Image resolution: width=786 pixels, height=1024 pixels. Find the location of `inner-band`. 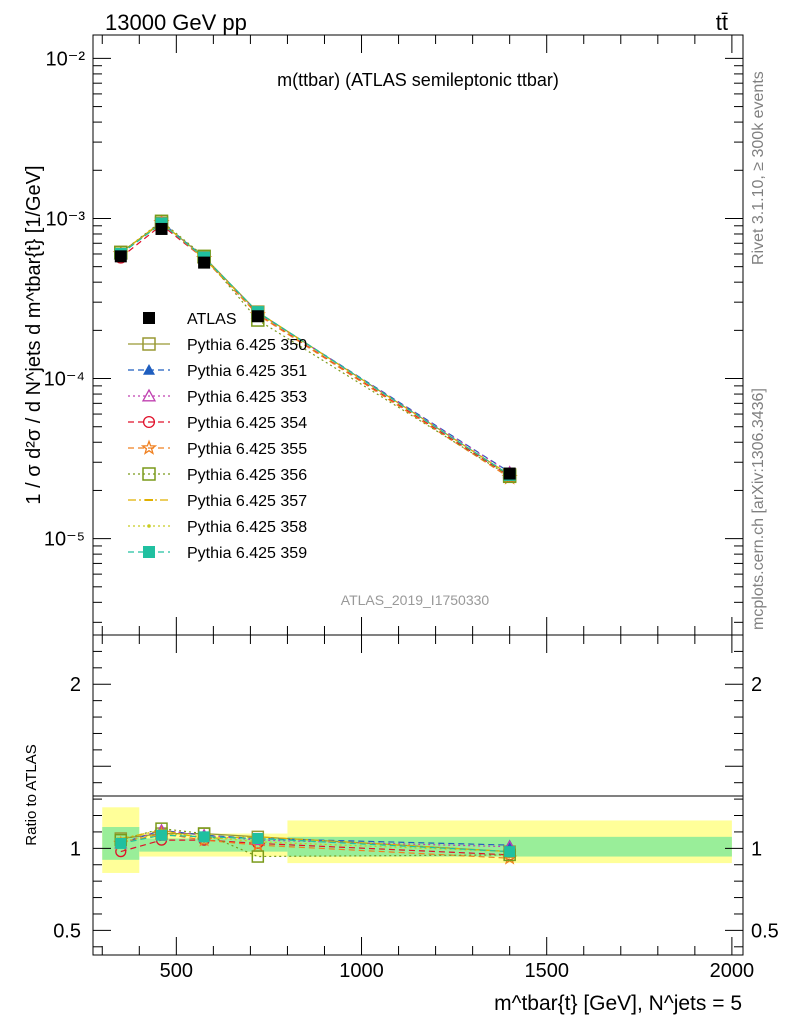

inner-band is located at coordinates (213, 845).